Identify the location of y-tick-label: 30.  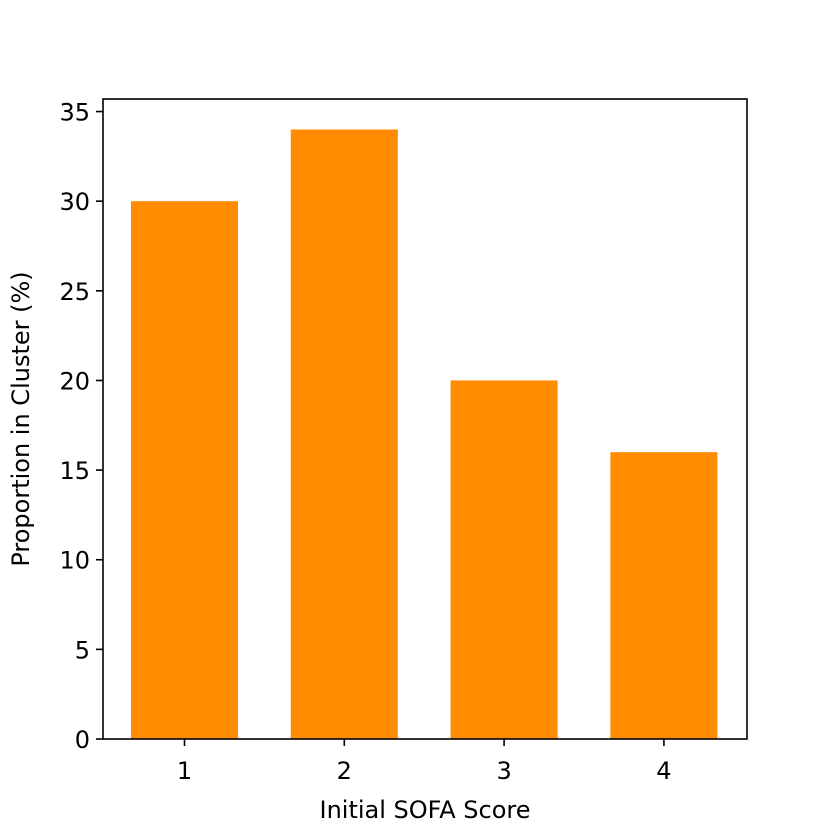
(74, 202).